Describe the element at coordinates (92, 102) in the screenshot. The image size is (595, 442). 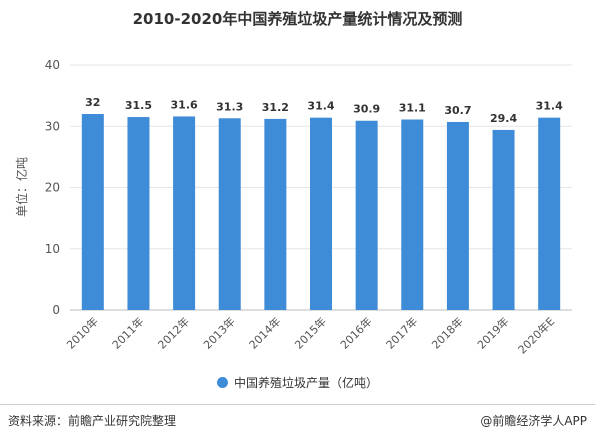
I see `data-label: 32` at that location.